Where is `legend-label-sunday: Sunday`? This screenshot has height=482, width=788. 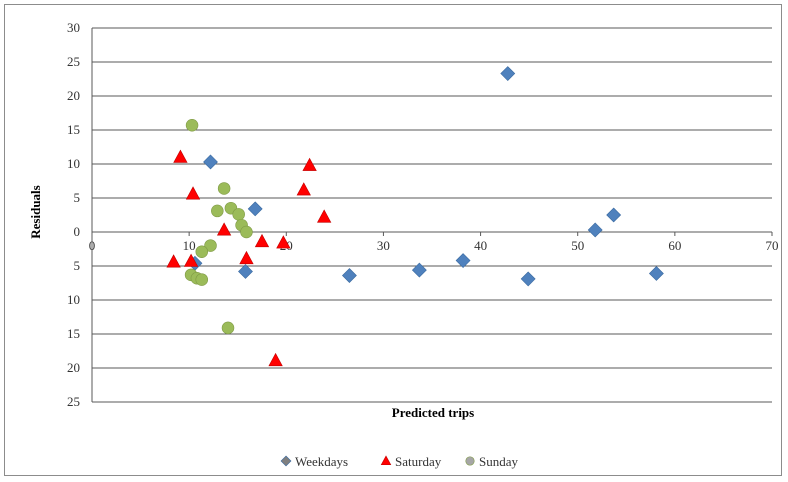 legend-label-sunday: Sunday is located at coordinates (499, 461).